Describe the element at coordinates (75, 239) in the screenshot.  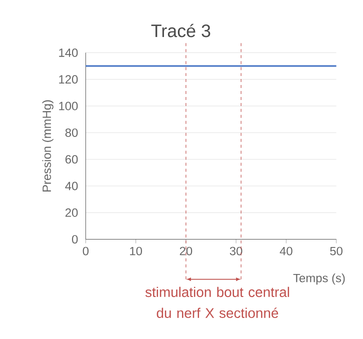
I see `y-tick-label: 0` at that location.